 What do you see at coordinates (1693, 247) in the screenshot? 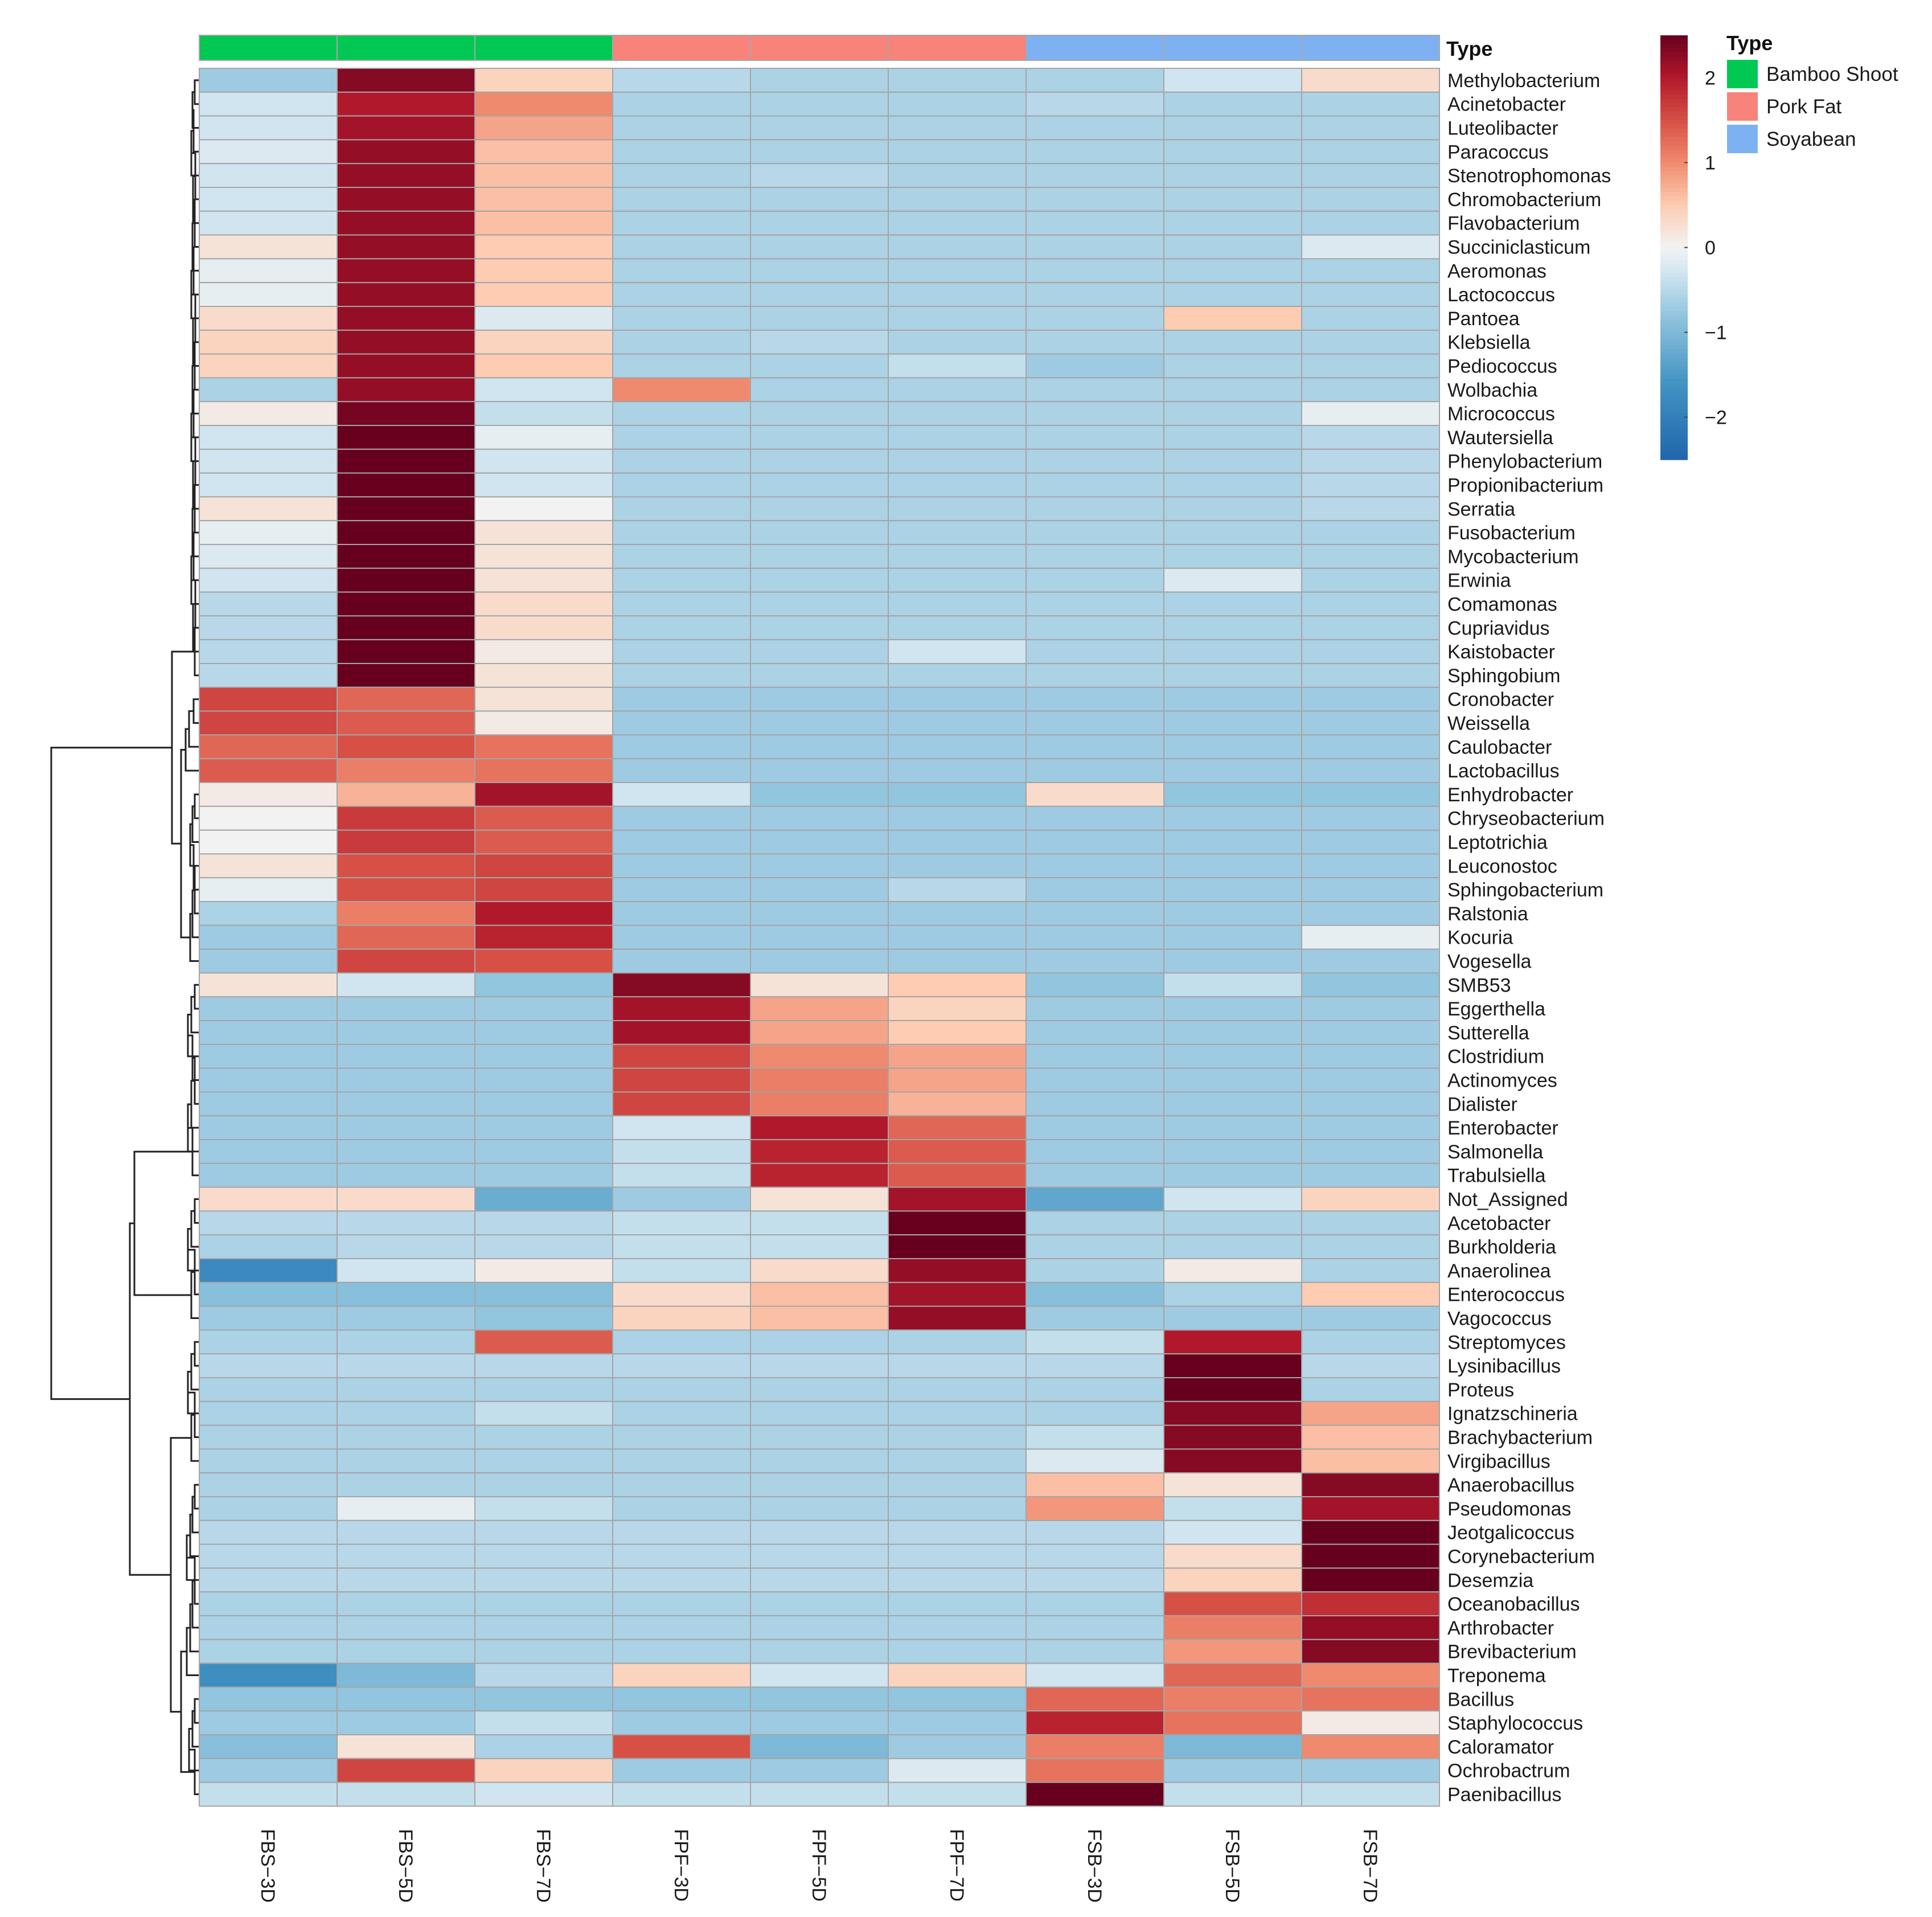
I see `color-scale-legend: 2 1 0 −1 −2` at bounding box center [1693, 247].